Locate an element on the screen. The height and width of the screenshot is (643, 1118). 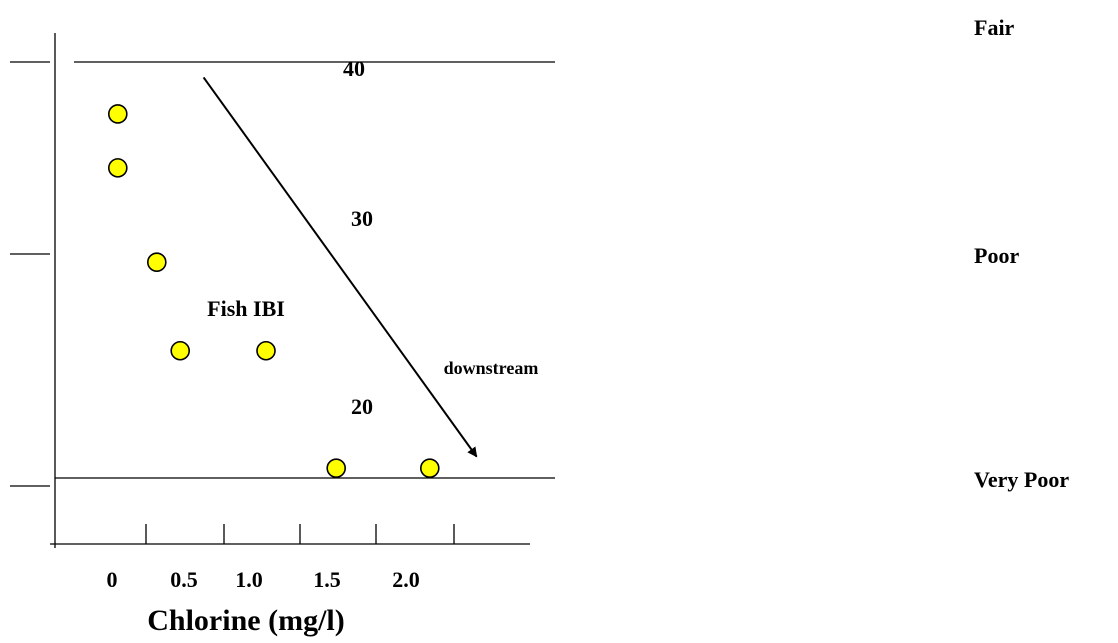
x-tick-label-0.5: 0.5 is located at coordinates (184, 579).